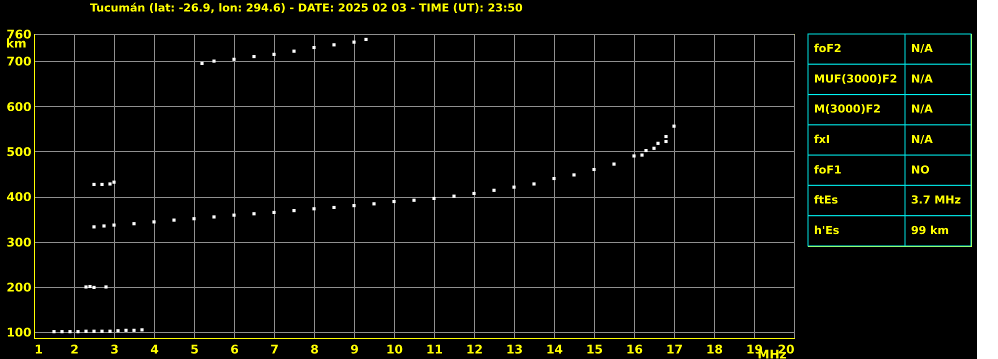 The height and width of the screenshot is (359, 998). What do you see at coordinates (936, 200) in the screenshot?
I see `text: 3.7 MHz` at bounding box center [936, 200].